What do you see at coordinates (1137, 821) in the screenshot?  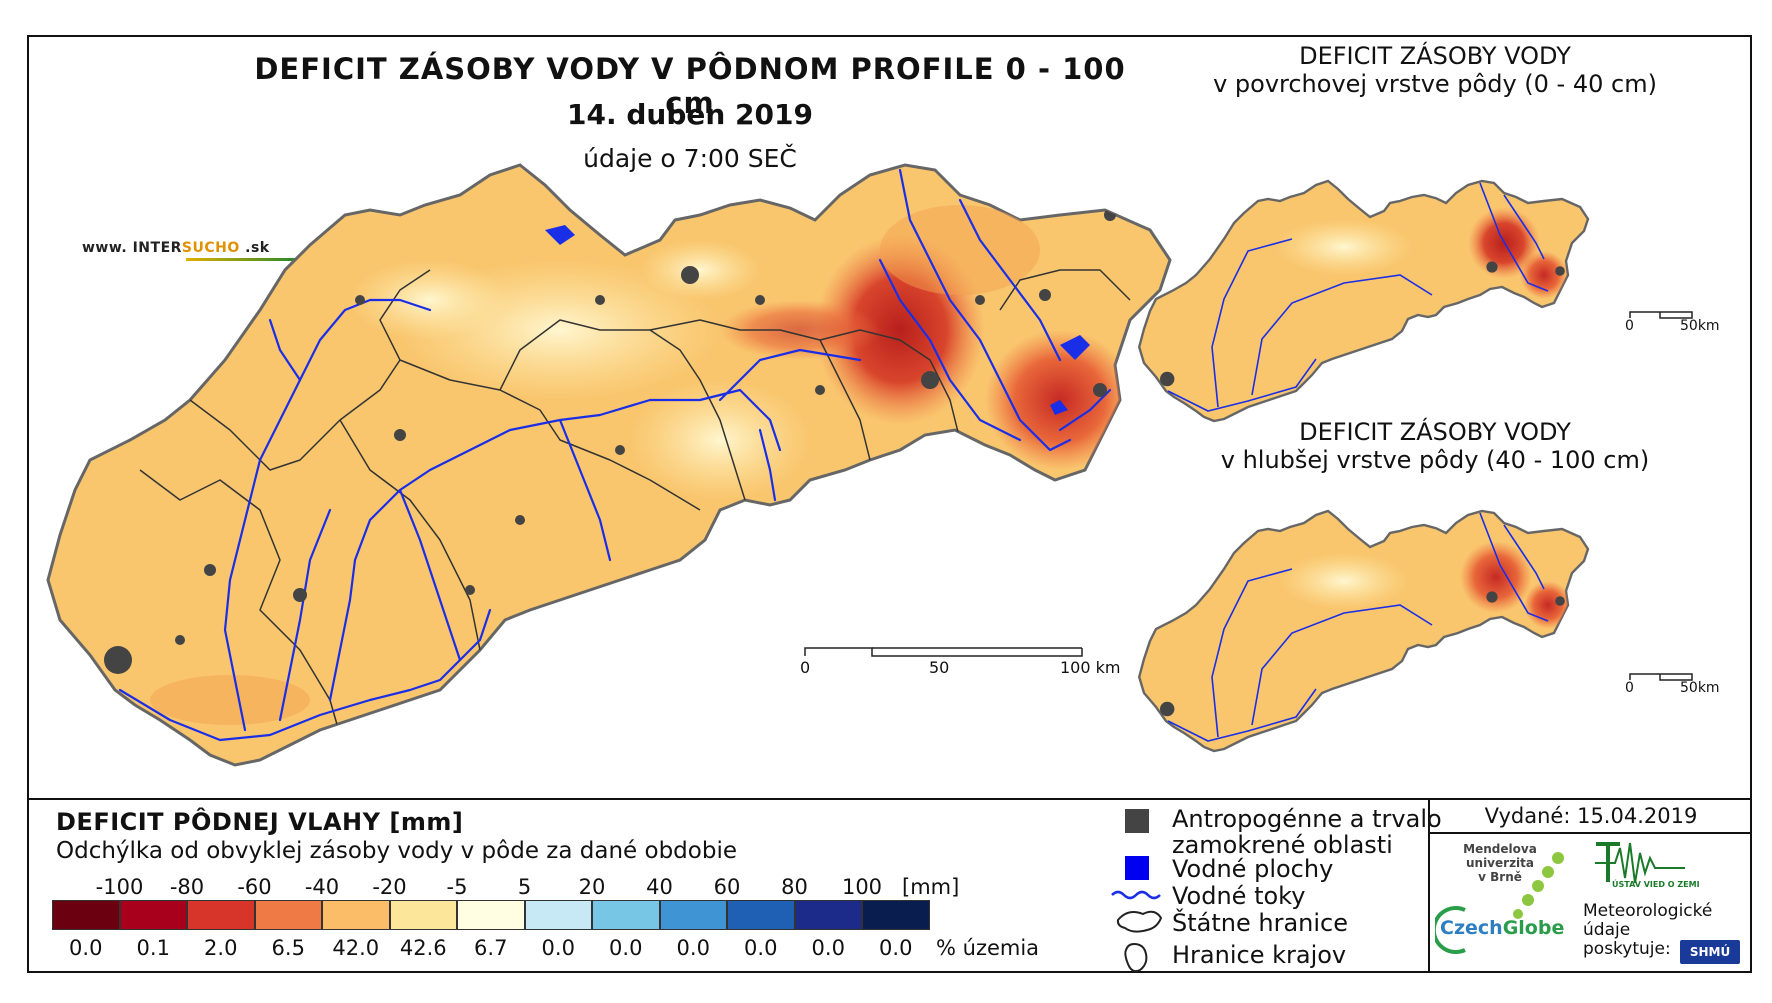 I see `urban-area-swatch` at bounding box center [1137, 821].